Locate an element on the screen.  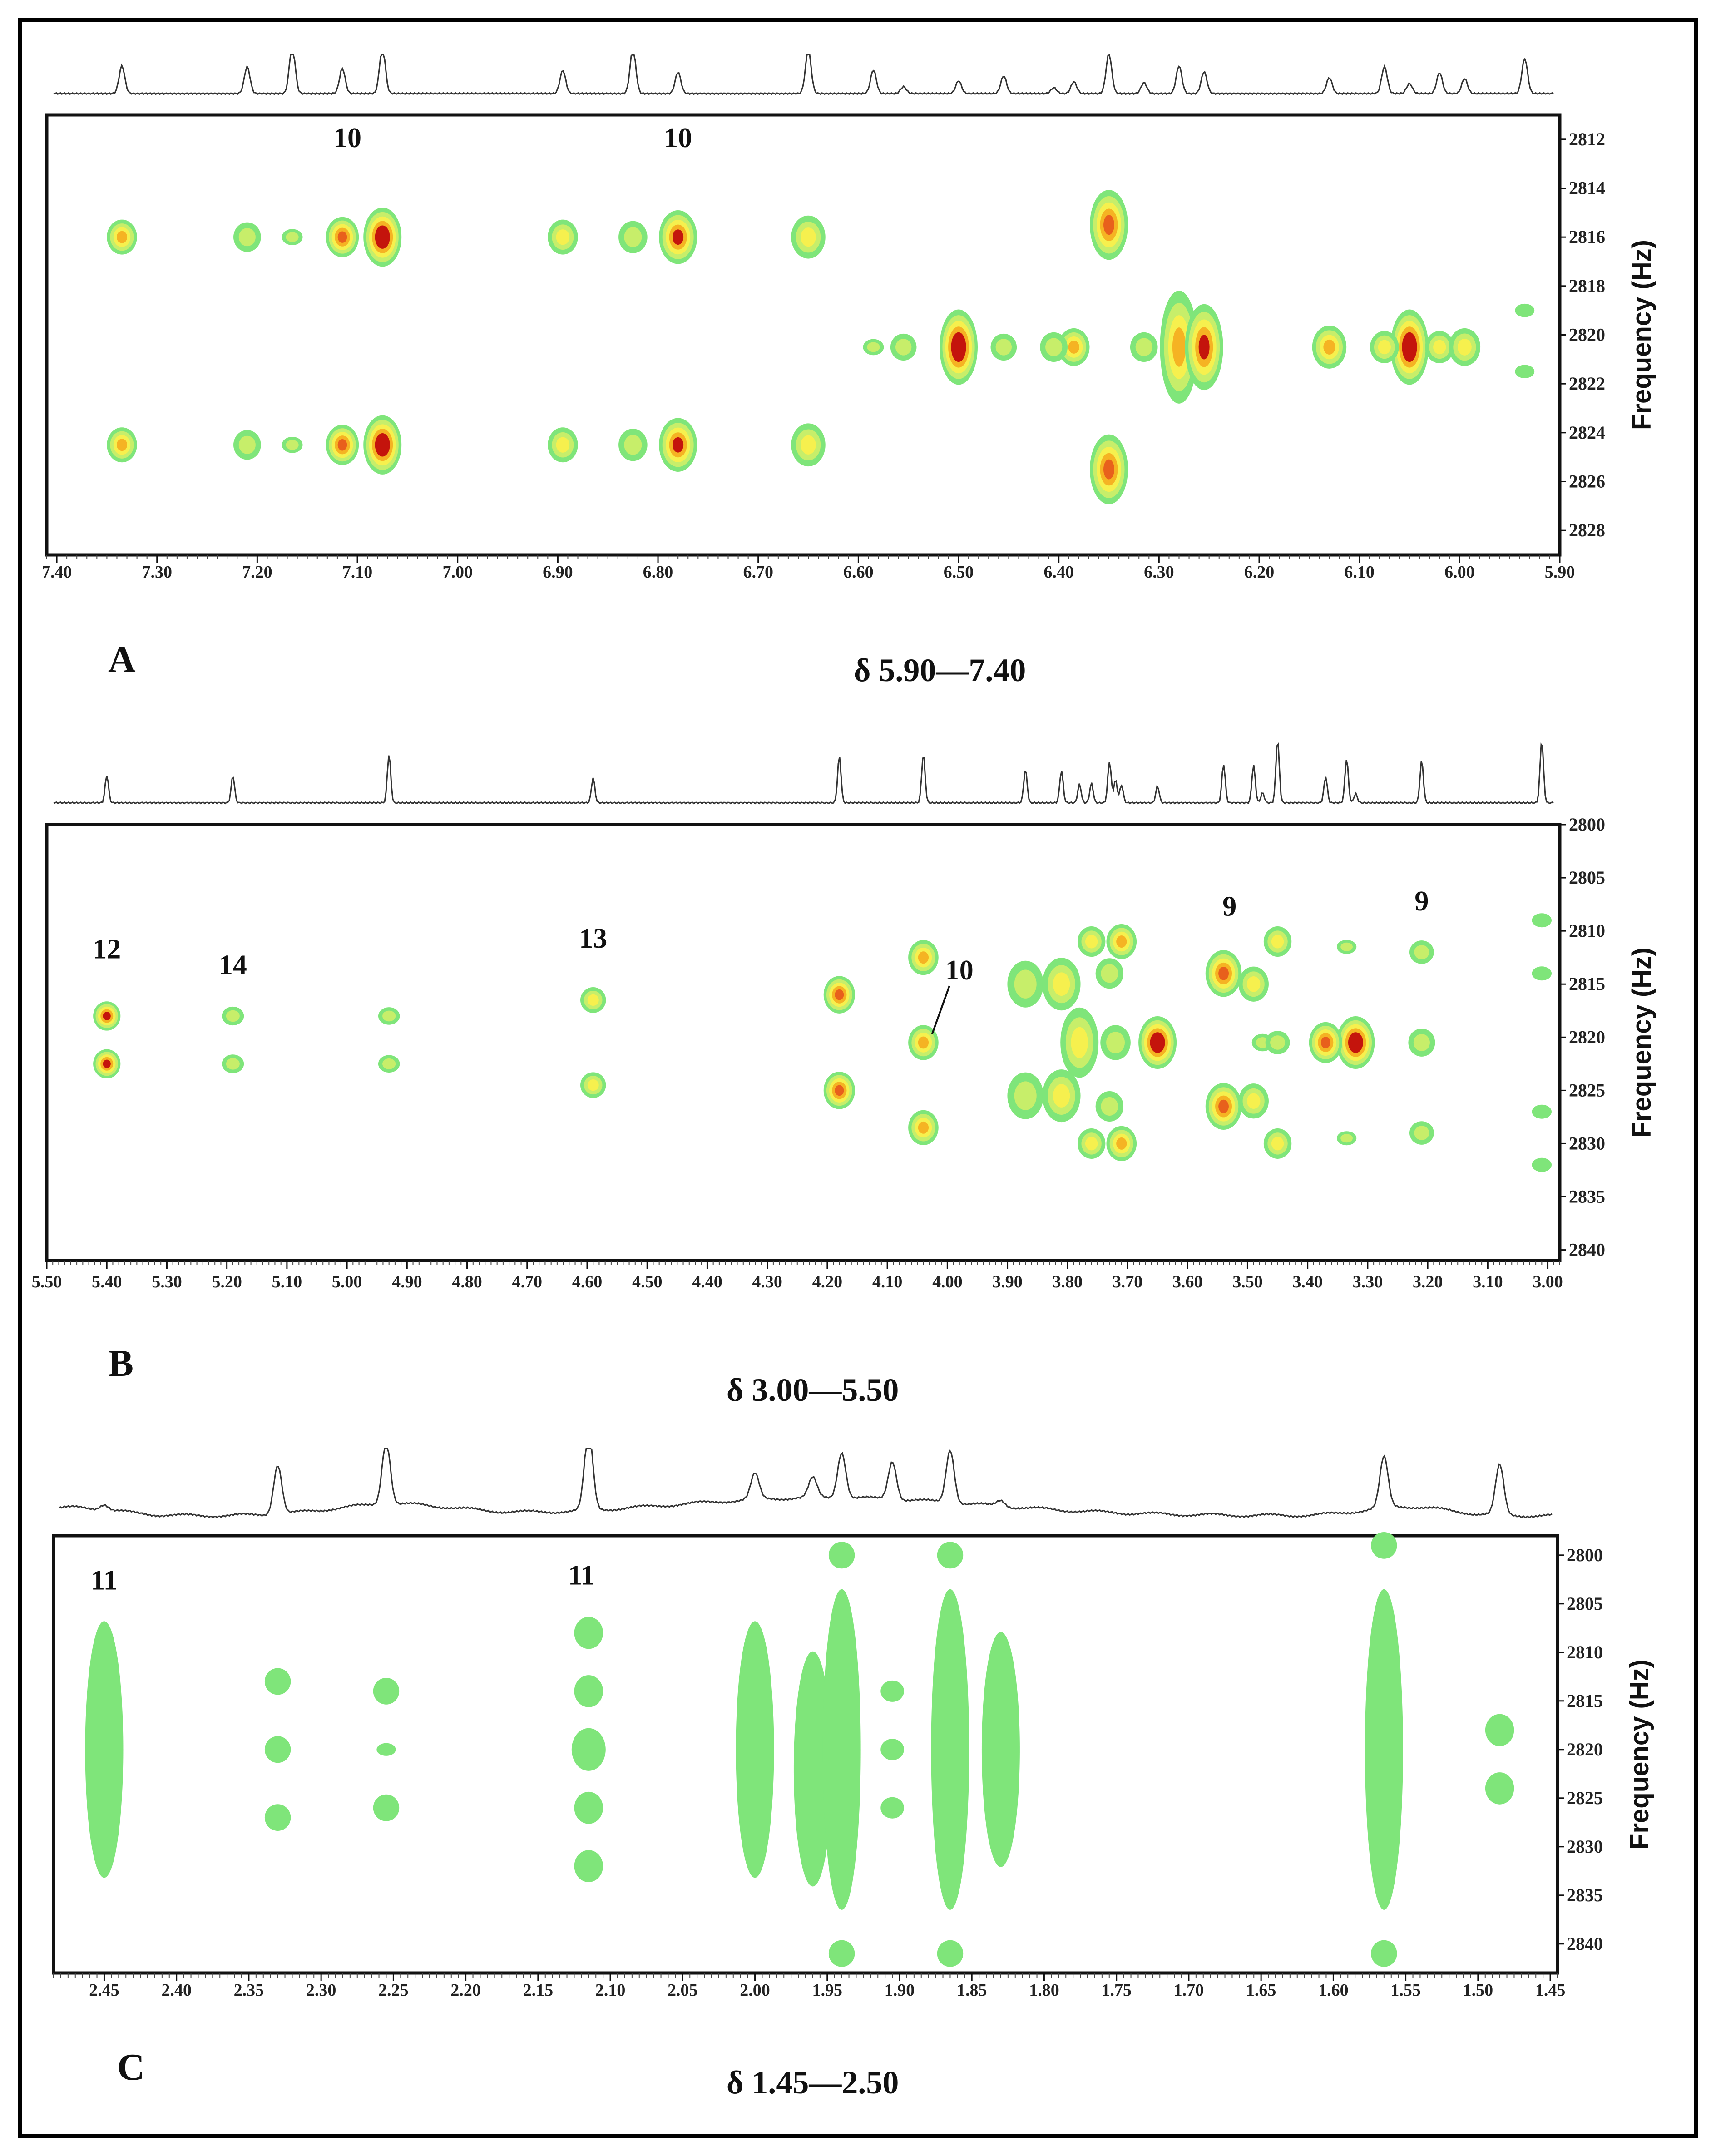
x-tick-label: 2.35 is located at coordinates (249, 1991).